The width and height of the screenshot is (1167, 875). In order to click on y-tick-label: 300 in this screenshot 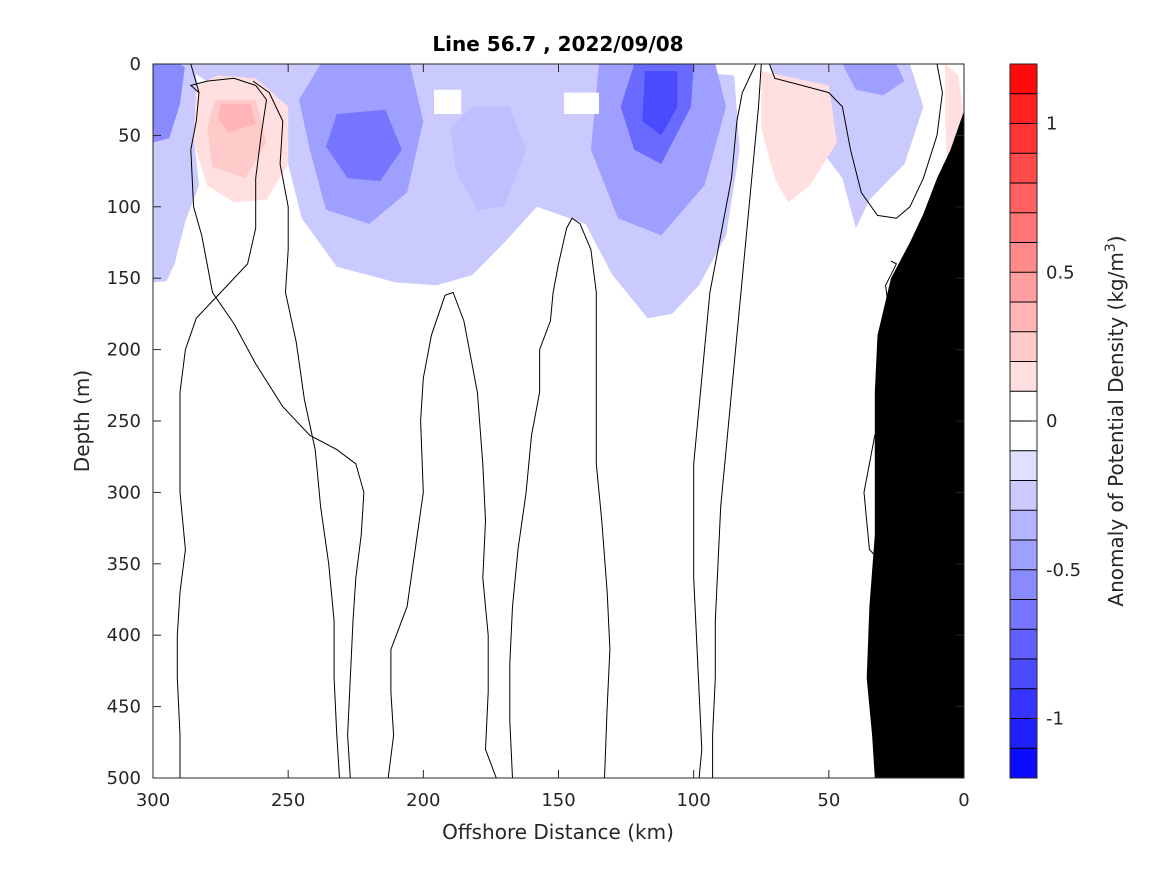, I will do `click(124, 492)`.